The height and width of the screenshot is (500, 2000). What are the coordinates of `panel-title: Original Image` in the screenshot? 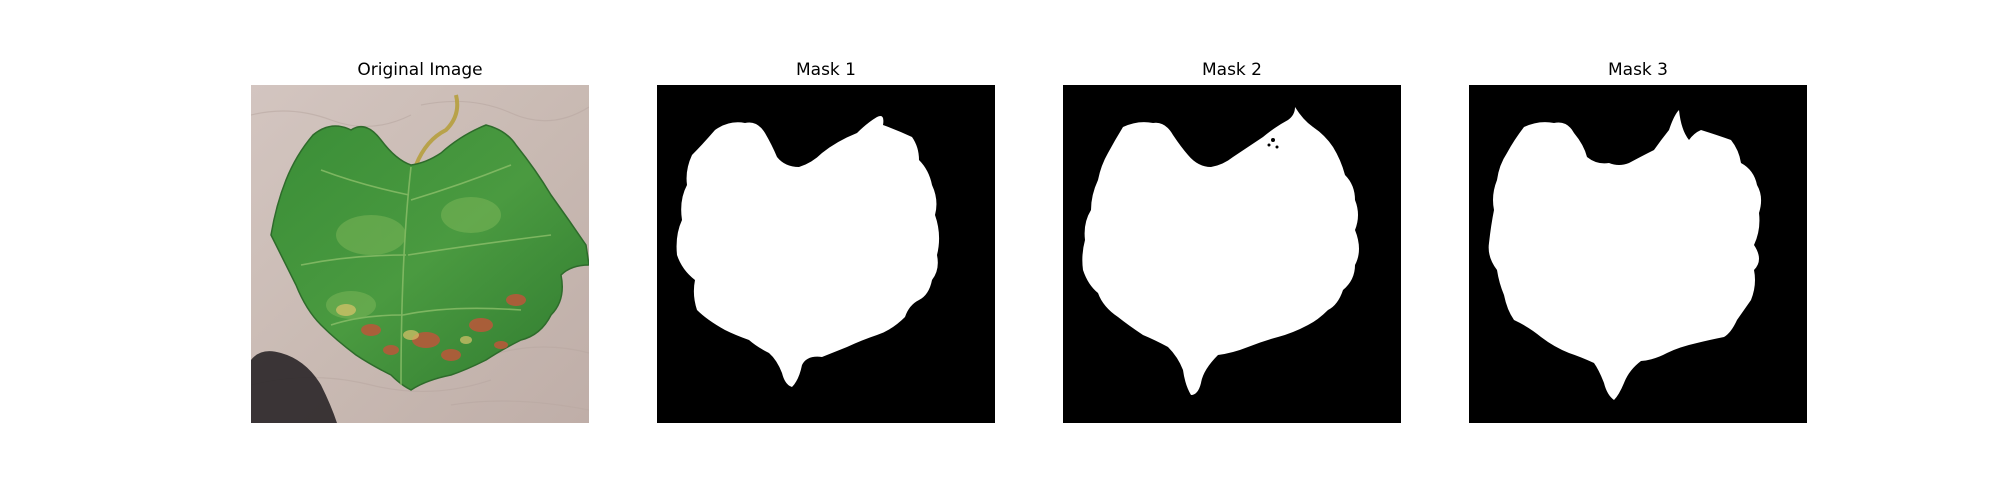 It's located at (420, 70).